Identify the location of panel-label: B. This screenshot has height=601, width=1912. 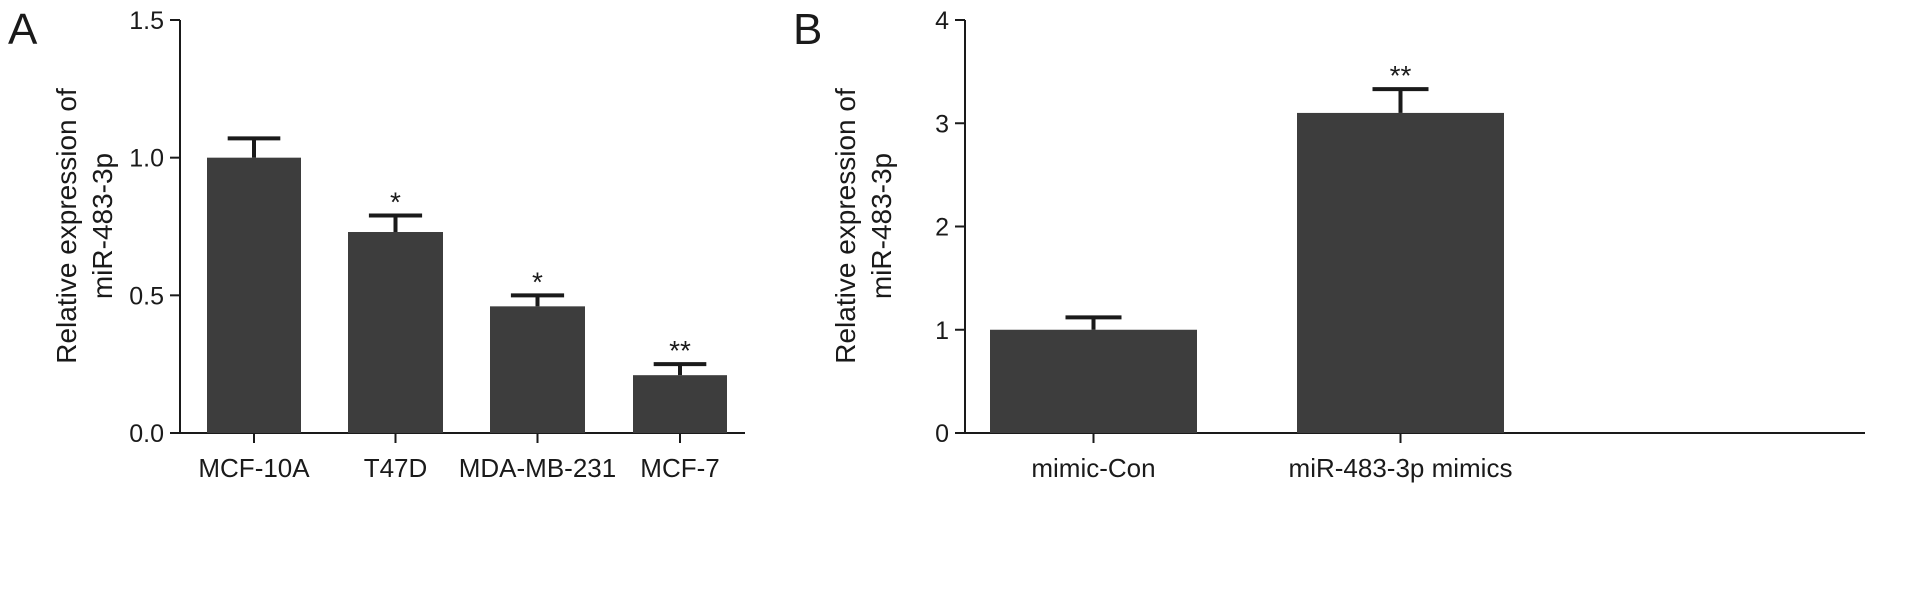
(807, 29).